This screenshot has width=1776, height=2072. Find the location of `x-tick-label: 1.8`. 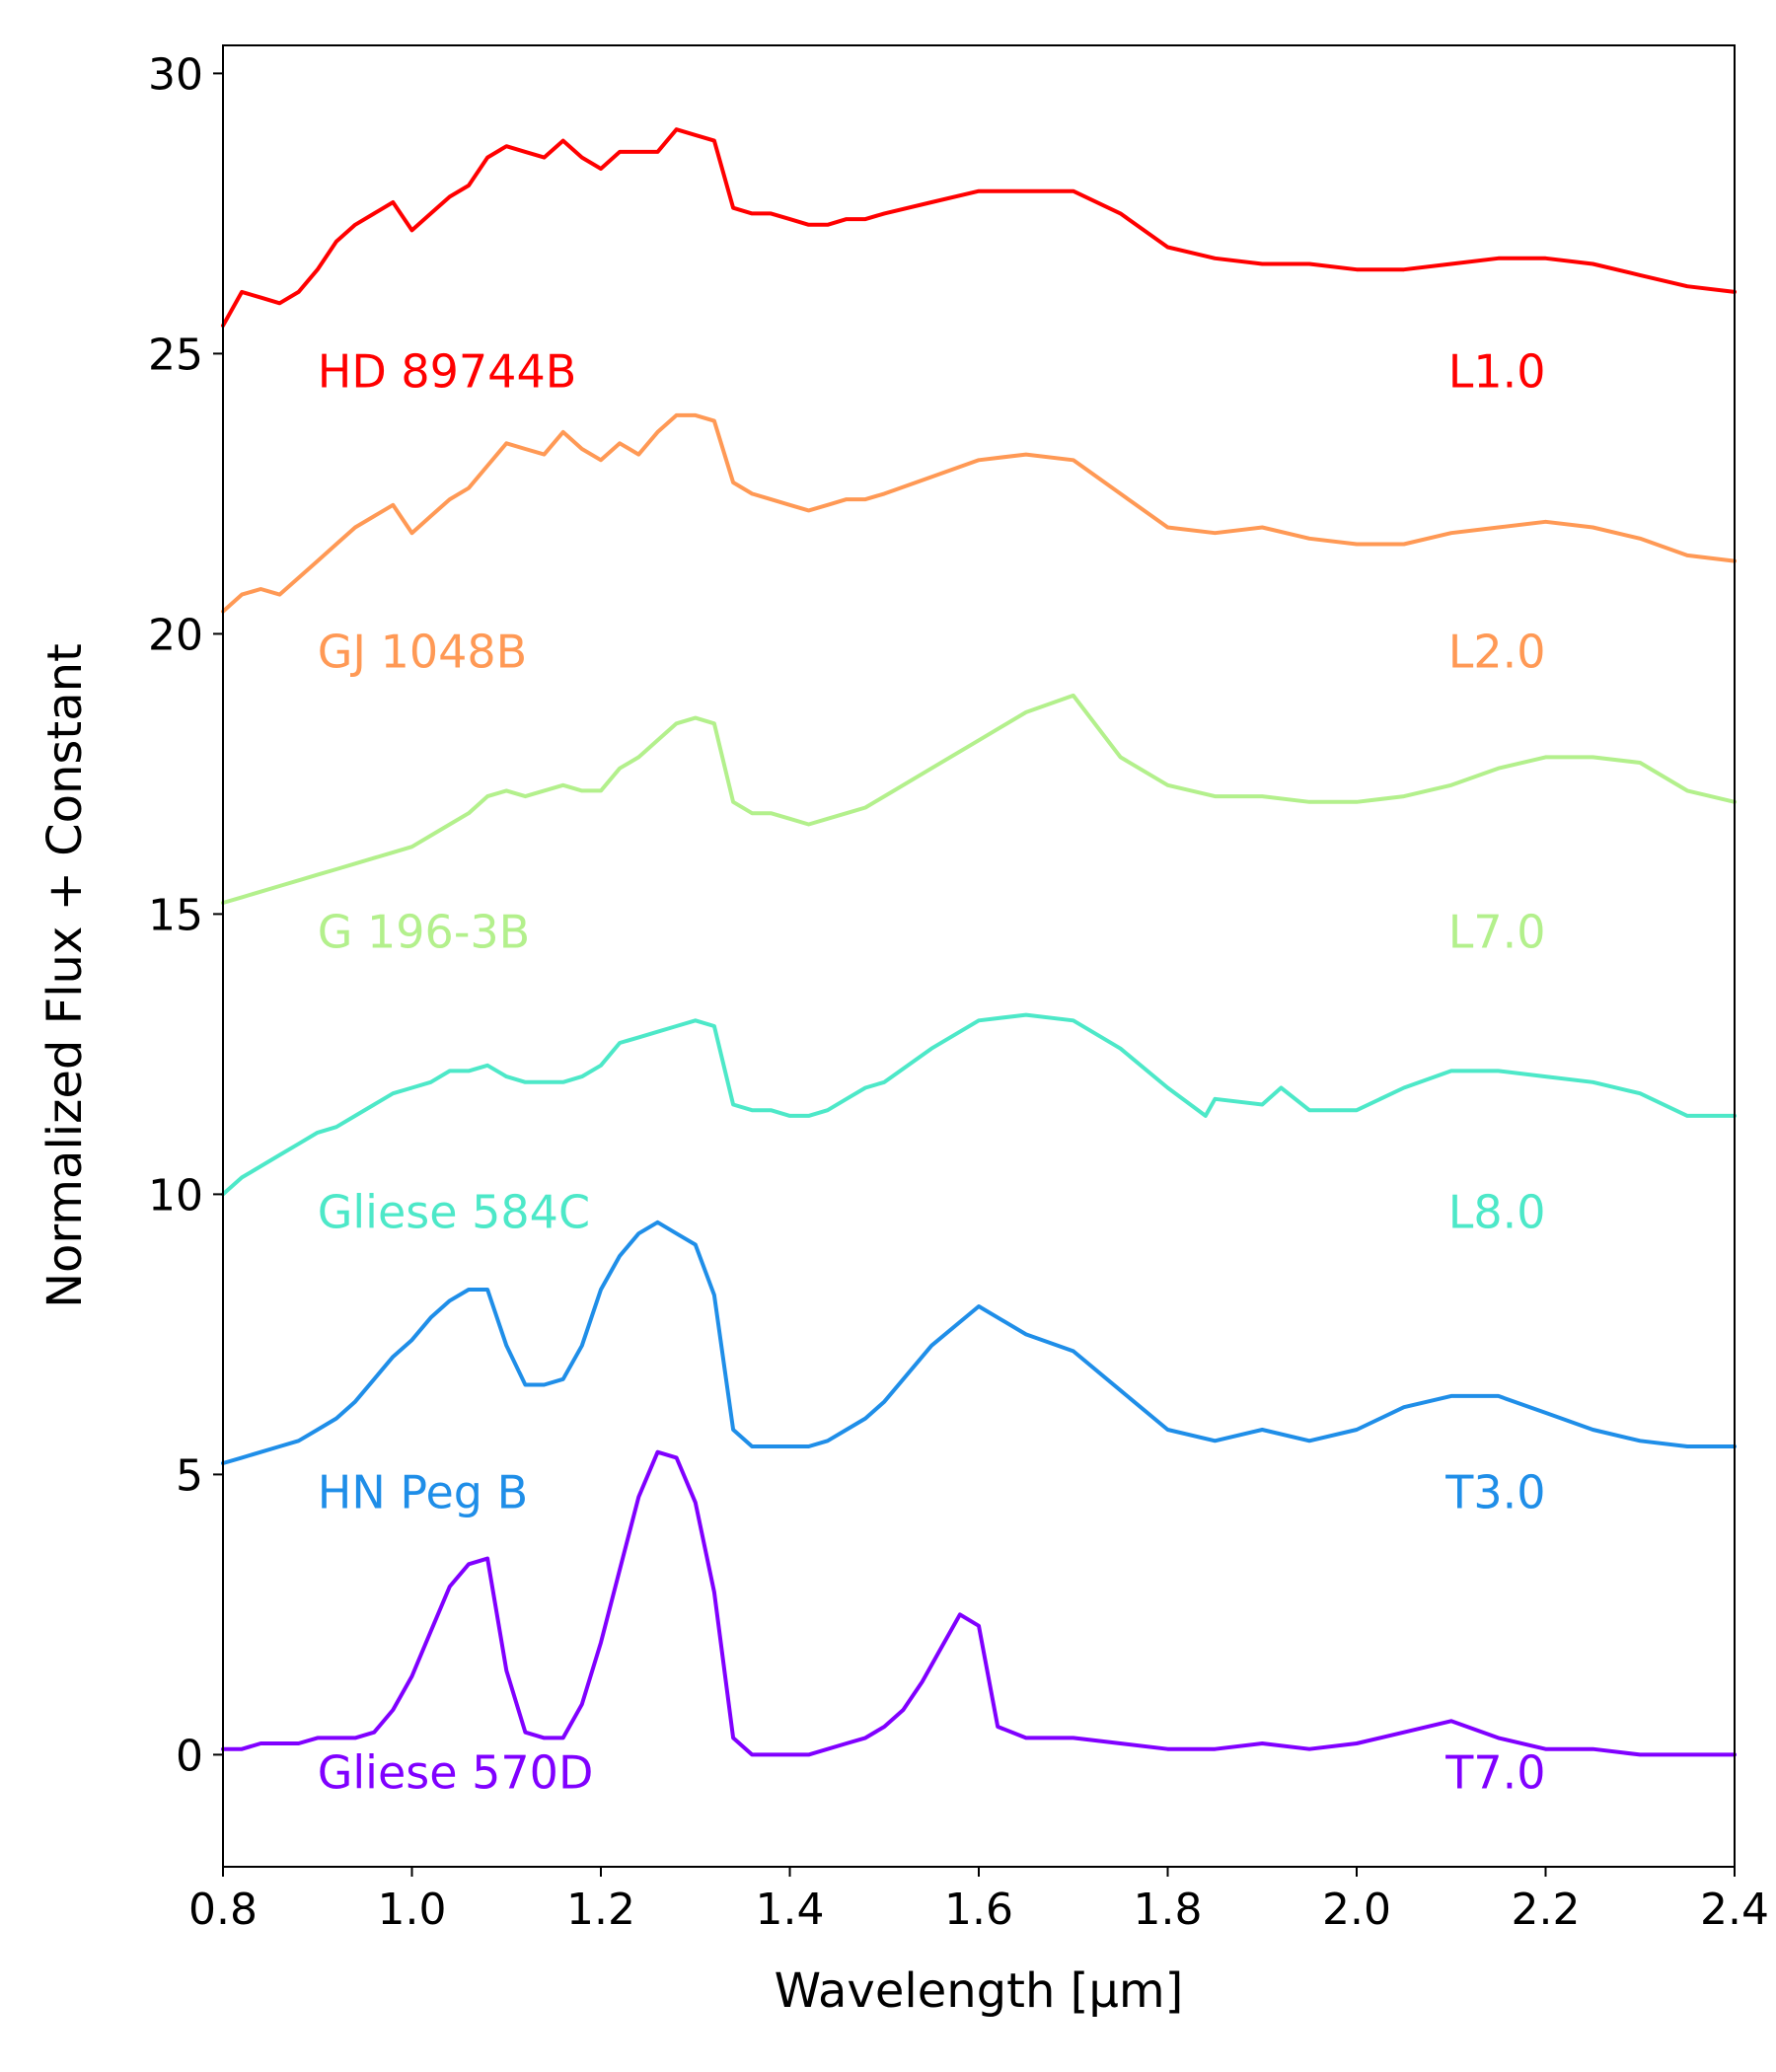

x-tick-label: 1.8 is located at coordinates (1169, 1910).